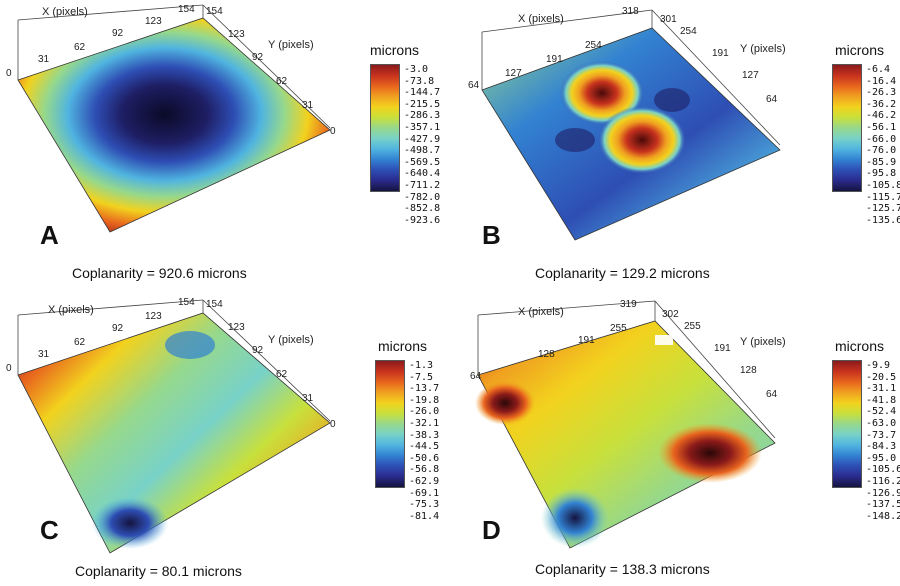 The image size is (900, 586). I want to click on coplanarity-label: Coplanarity = 138.3 microns, so click(622, 569).